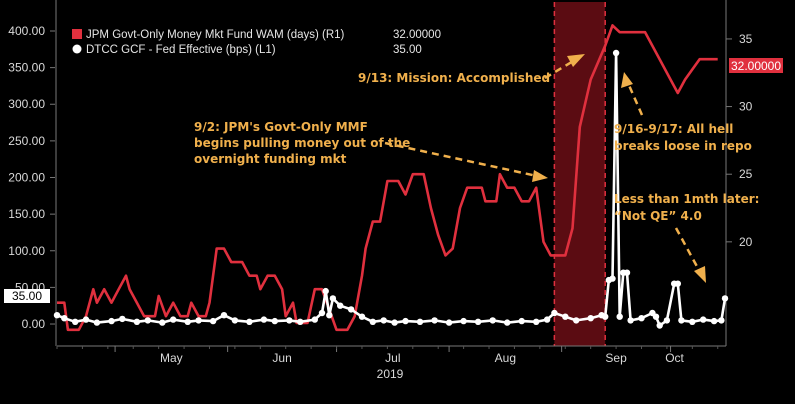 This screenshot has height=404, width=795. I want to click on left-last-value-badge: 35.00, so click(27, 296).